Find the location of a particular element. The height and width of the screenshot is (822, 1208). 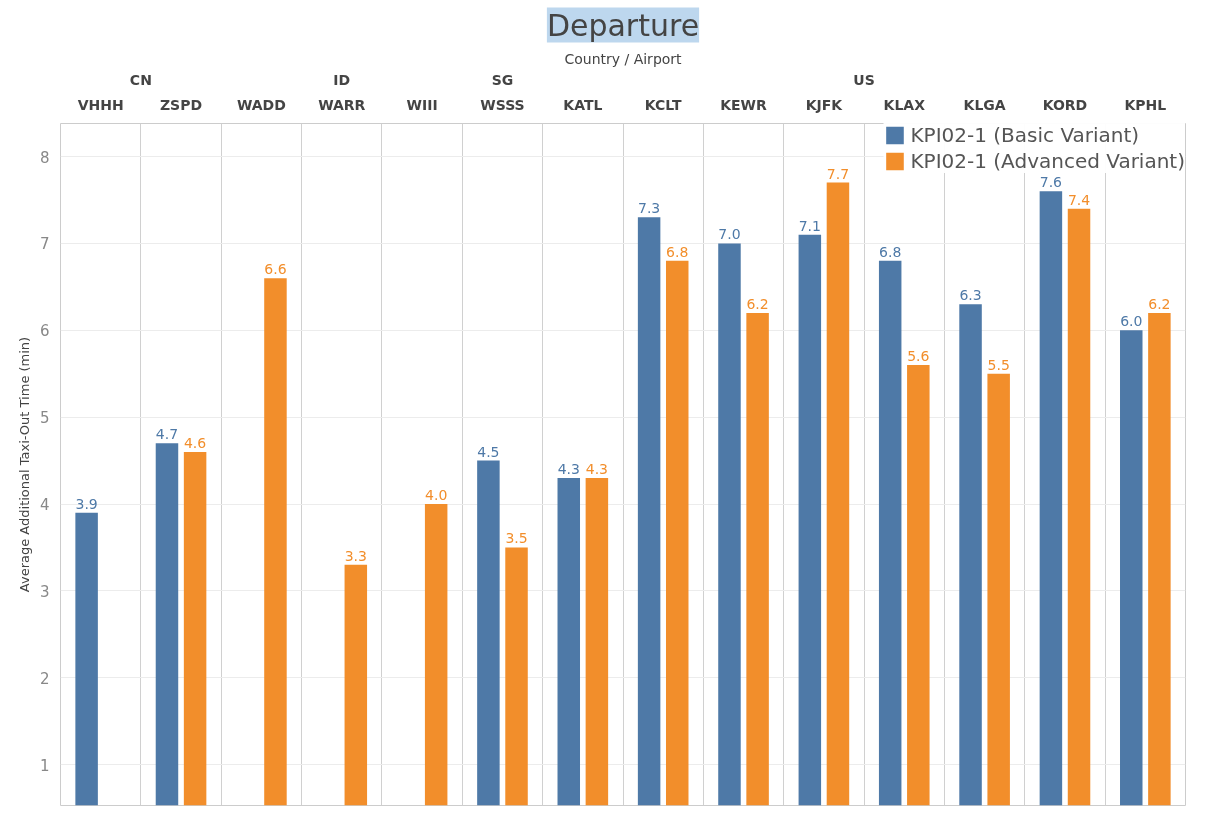

x-tick-label: KCLT is located at coordinates (663, 104).